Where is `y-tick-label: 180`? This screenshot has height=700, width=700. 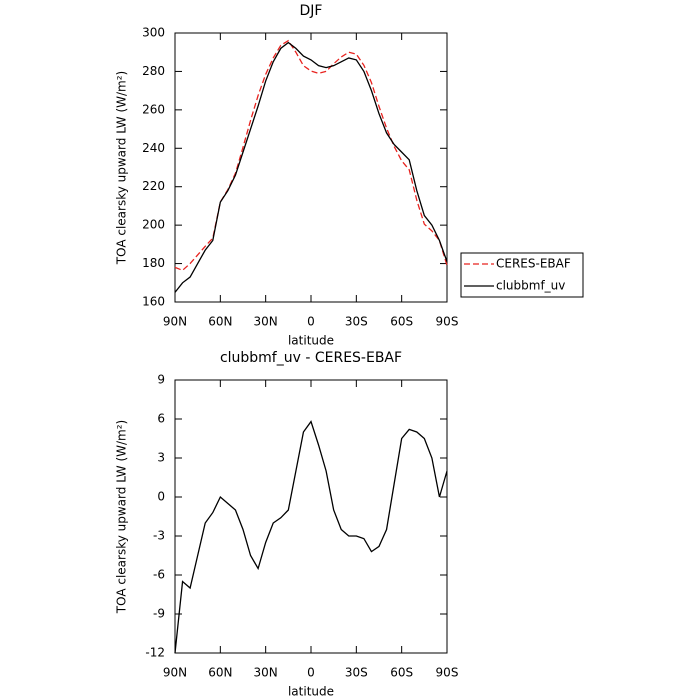 y-tick-label: 180 is located at coordinates (153, 263).